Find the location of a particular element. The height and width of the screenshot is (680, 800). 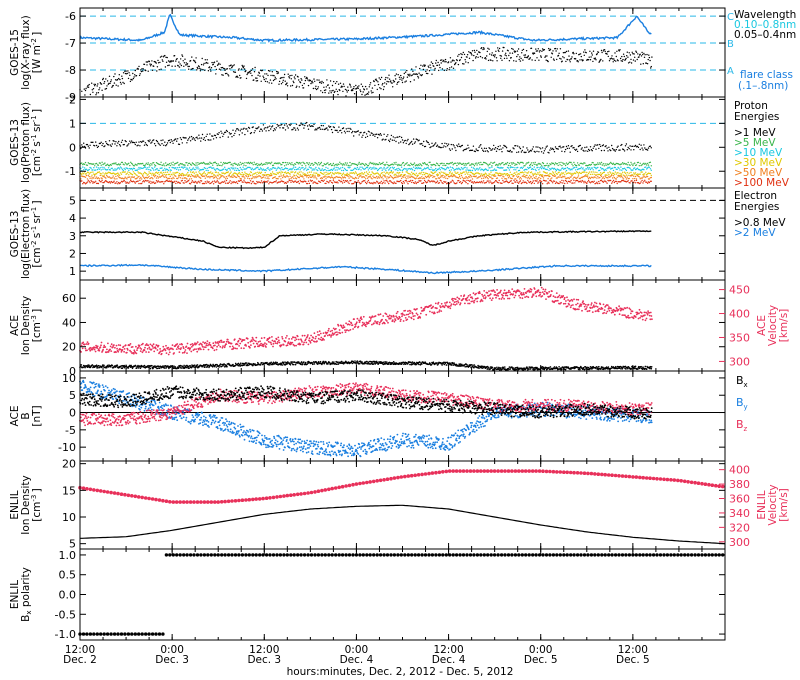

panel-3-y2tick: 450 is located at coordinates (739, 290).